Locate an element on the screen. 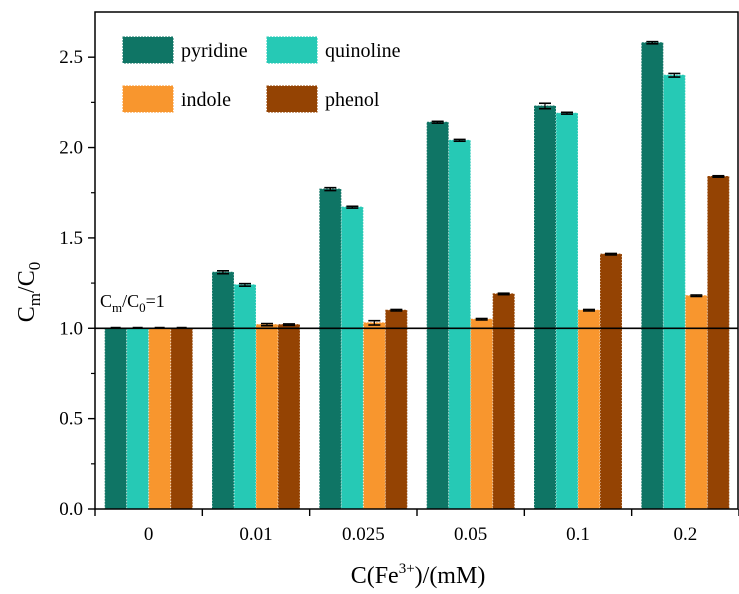 The image size is (739, 594). y-tick-label: 0.5 is located at coordinates (71, 419).